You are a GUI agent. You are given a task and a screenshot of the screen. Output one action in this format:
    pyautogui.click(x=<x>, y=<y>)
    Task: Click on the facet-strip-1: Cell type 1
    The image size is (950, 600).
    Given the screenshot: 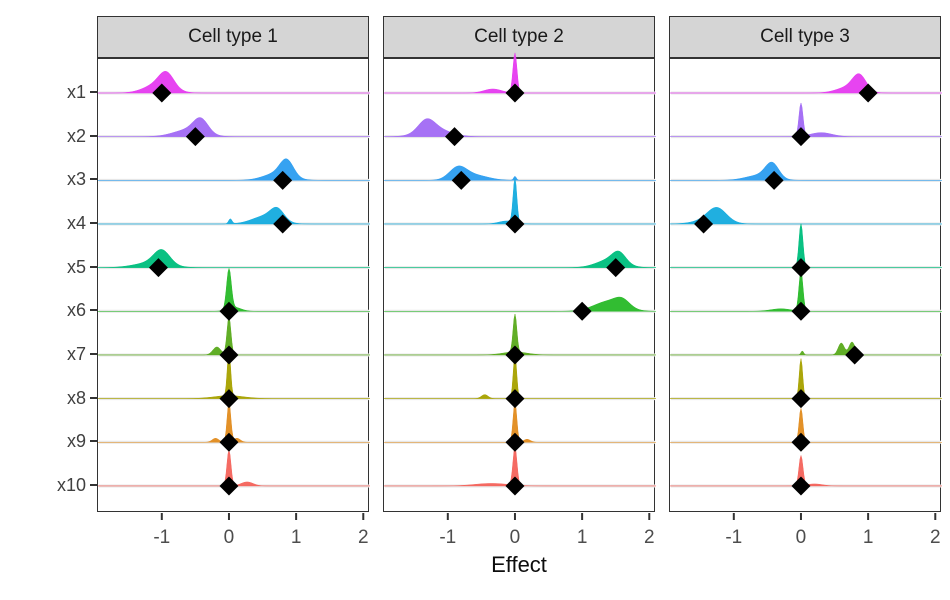 What is the action you would take?
    pyautogui.click(x=233, y=37)
    